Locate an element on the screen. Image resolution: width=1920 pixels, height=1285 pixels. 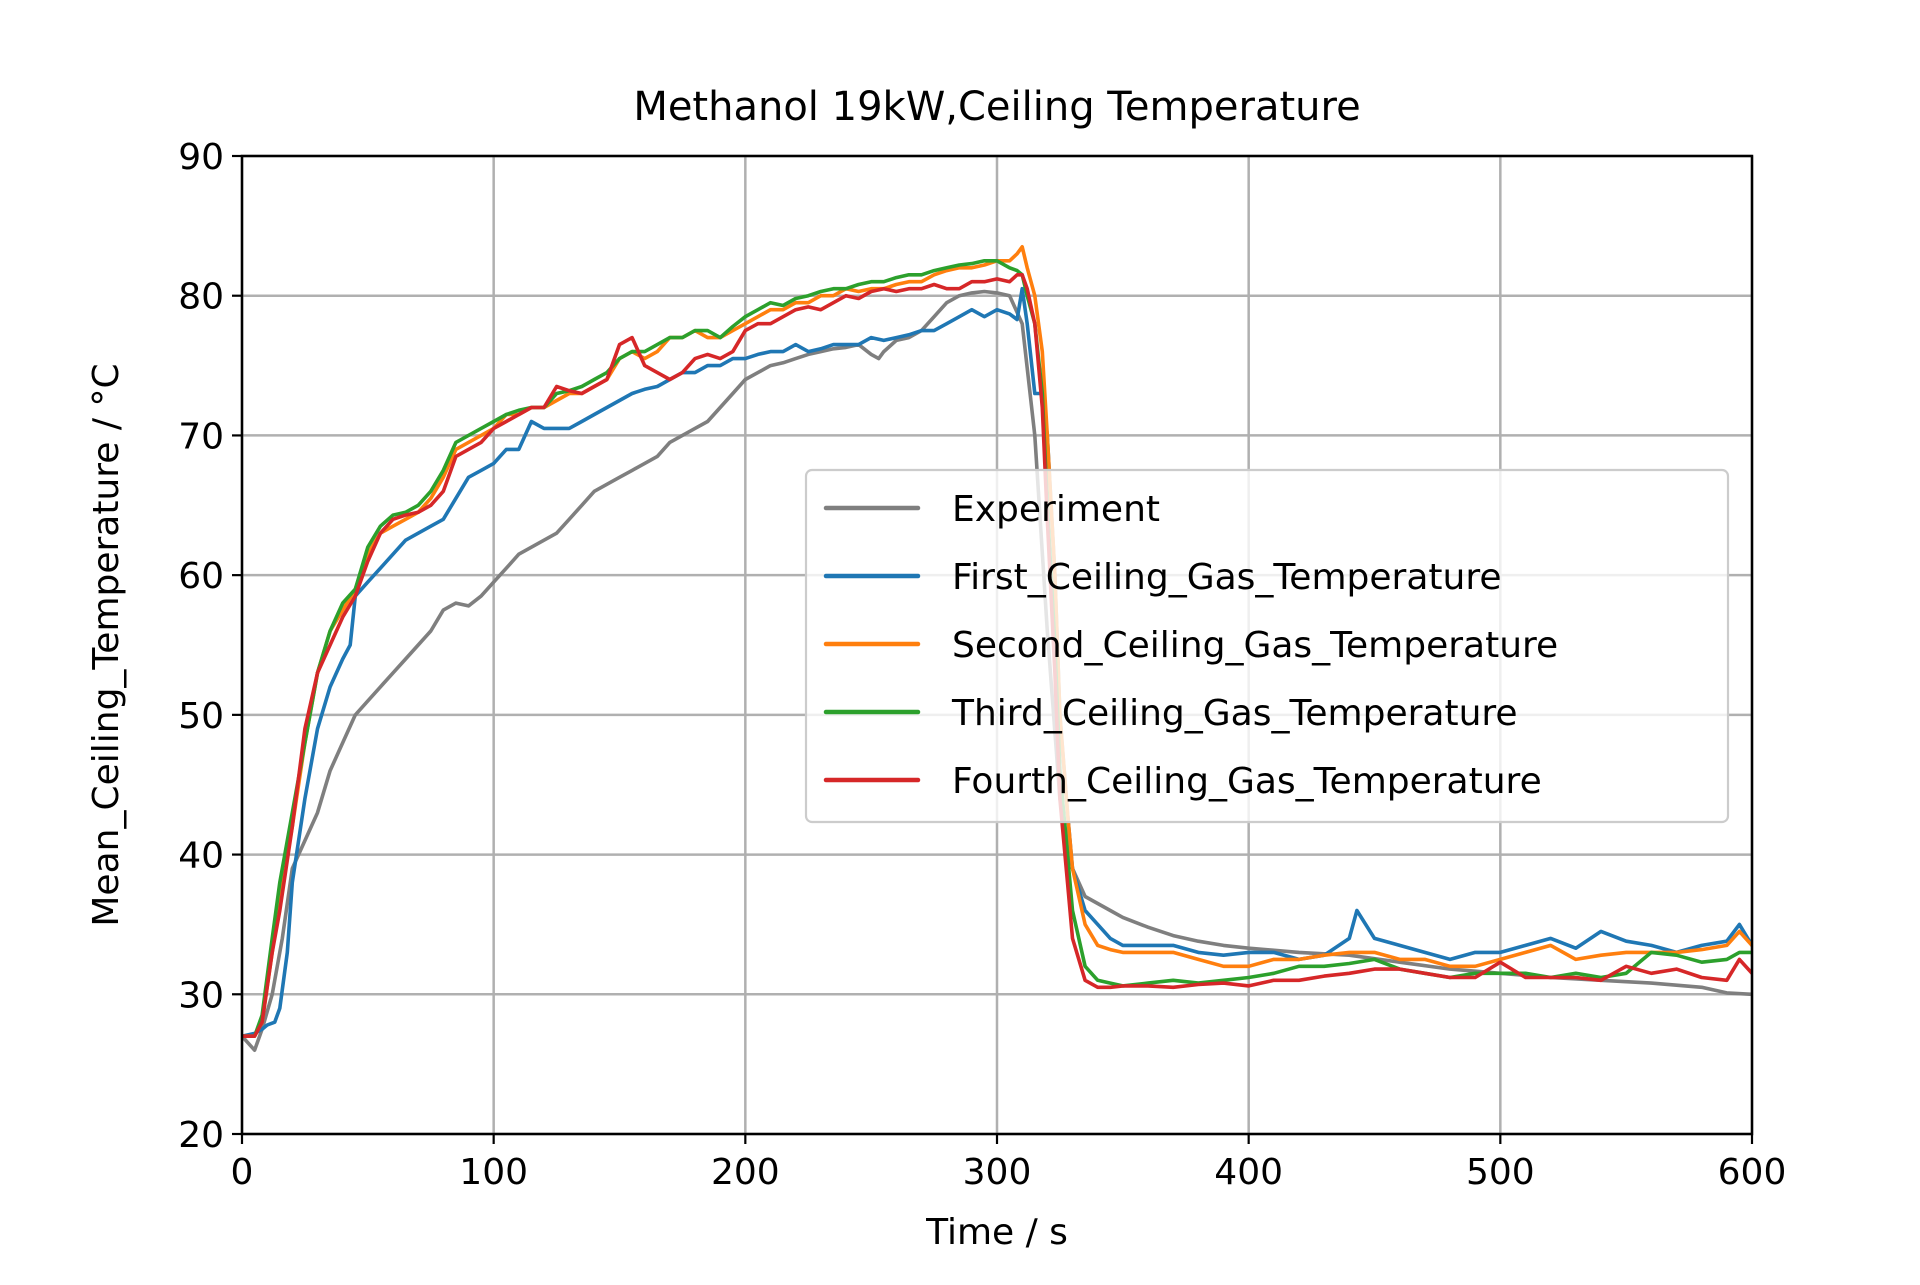
y-tick-label: 40 is located at coordinates (201, 856).